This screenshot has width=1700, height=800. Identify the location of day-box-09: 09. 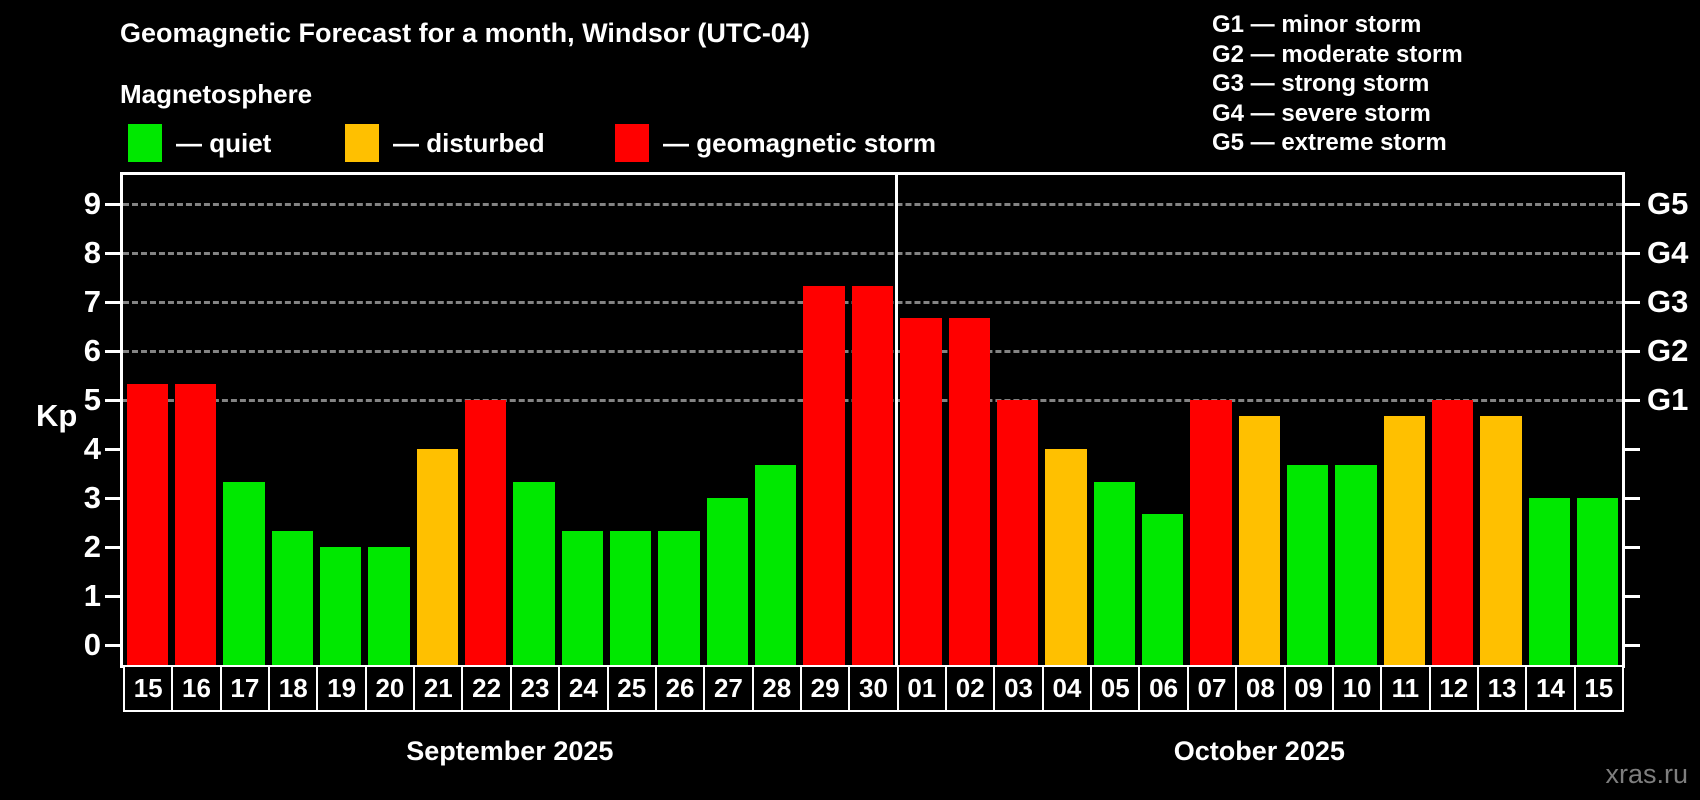
(1308, 688).